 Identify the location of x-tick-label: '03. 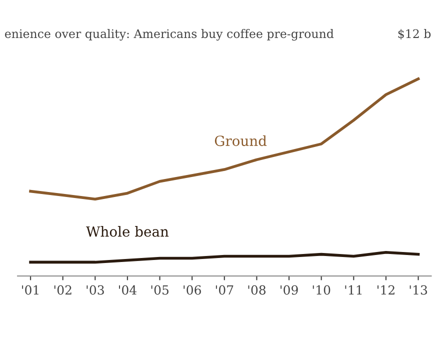
(95, 290).